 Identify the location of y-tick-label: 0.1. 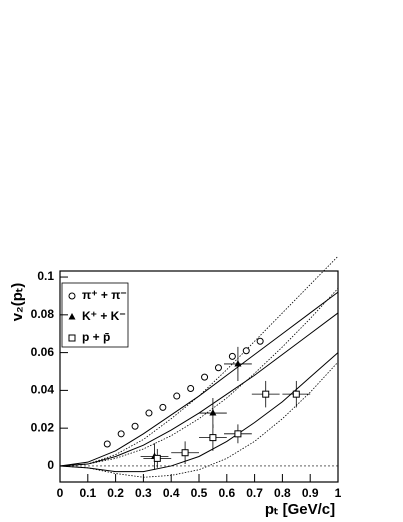
(45, 276).